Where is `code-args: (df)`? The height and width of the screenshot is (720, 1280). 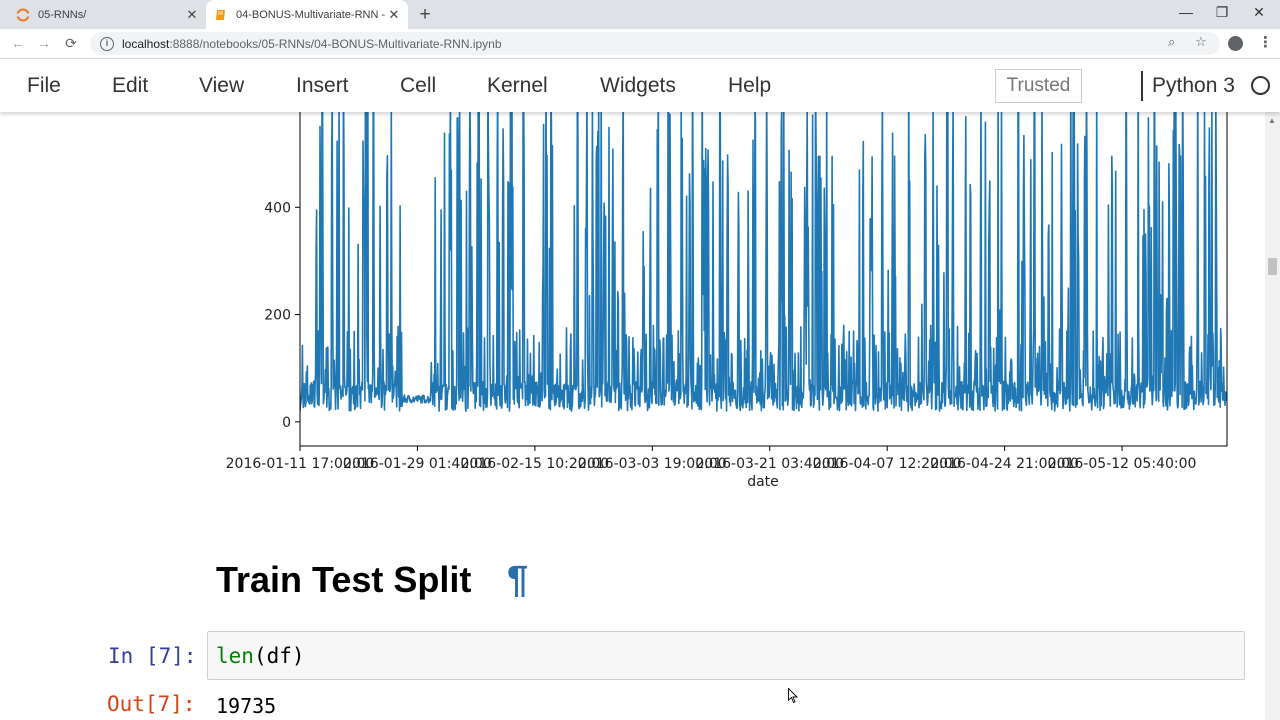 code-args: (df) is located at coordinates (279, 656).